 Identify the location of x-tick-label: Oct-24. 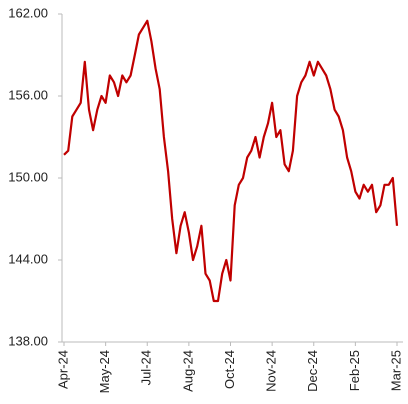
(229, 369).